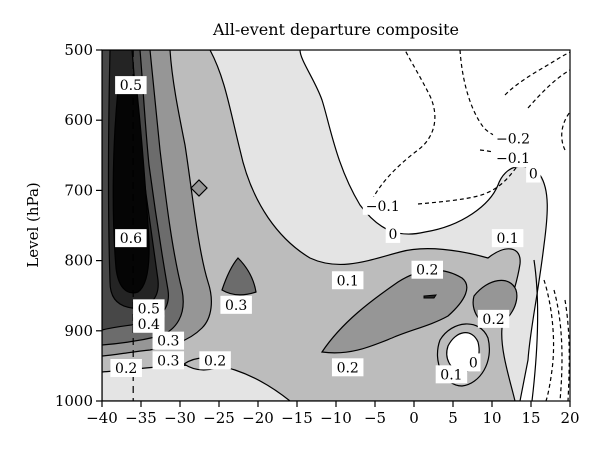 The image size is (600, 468). What do you see at coordinates (239, 276) in the screenshot?
I see `contour-region-0.3-peak` at bounding box center [239, 276].